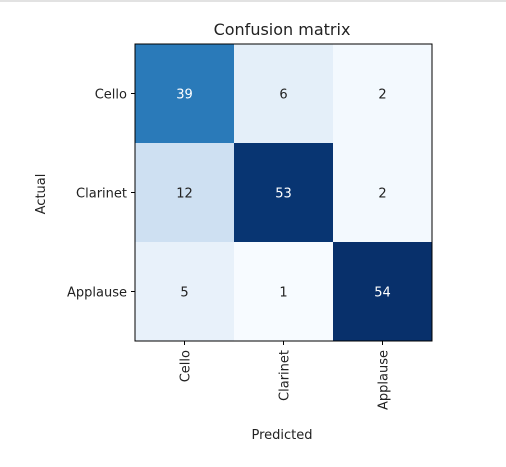  Describe the element at coordinates (111, 95) in the screenshot. I see `y-tick-label: Cello` at that location.